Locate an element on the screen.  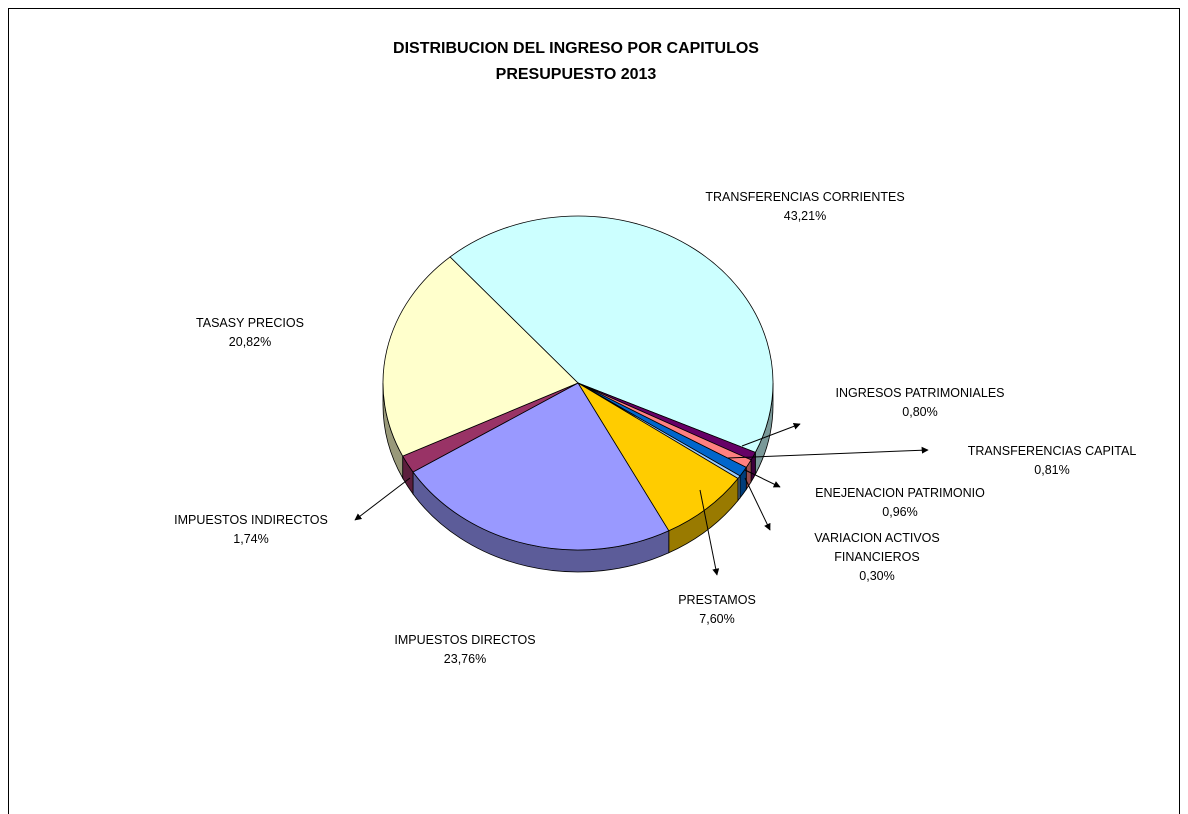
category-label: IMPUESTOS INDIRECTOS is located at coordinates (251, 520).